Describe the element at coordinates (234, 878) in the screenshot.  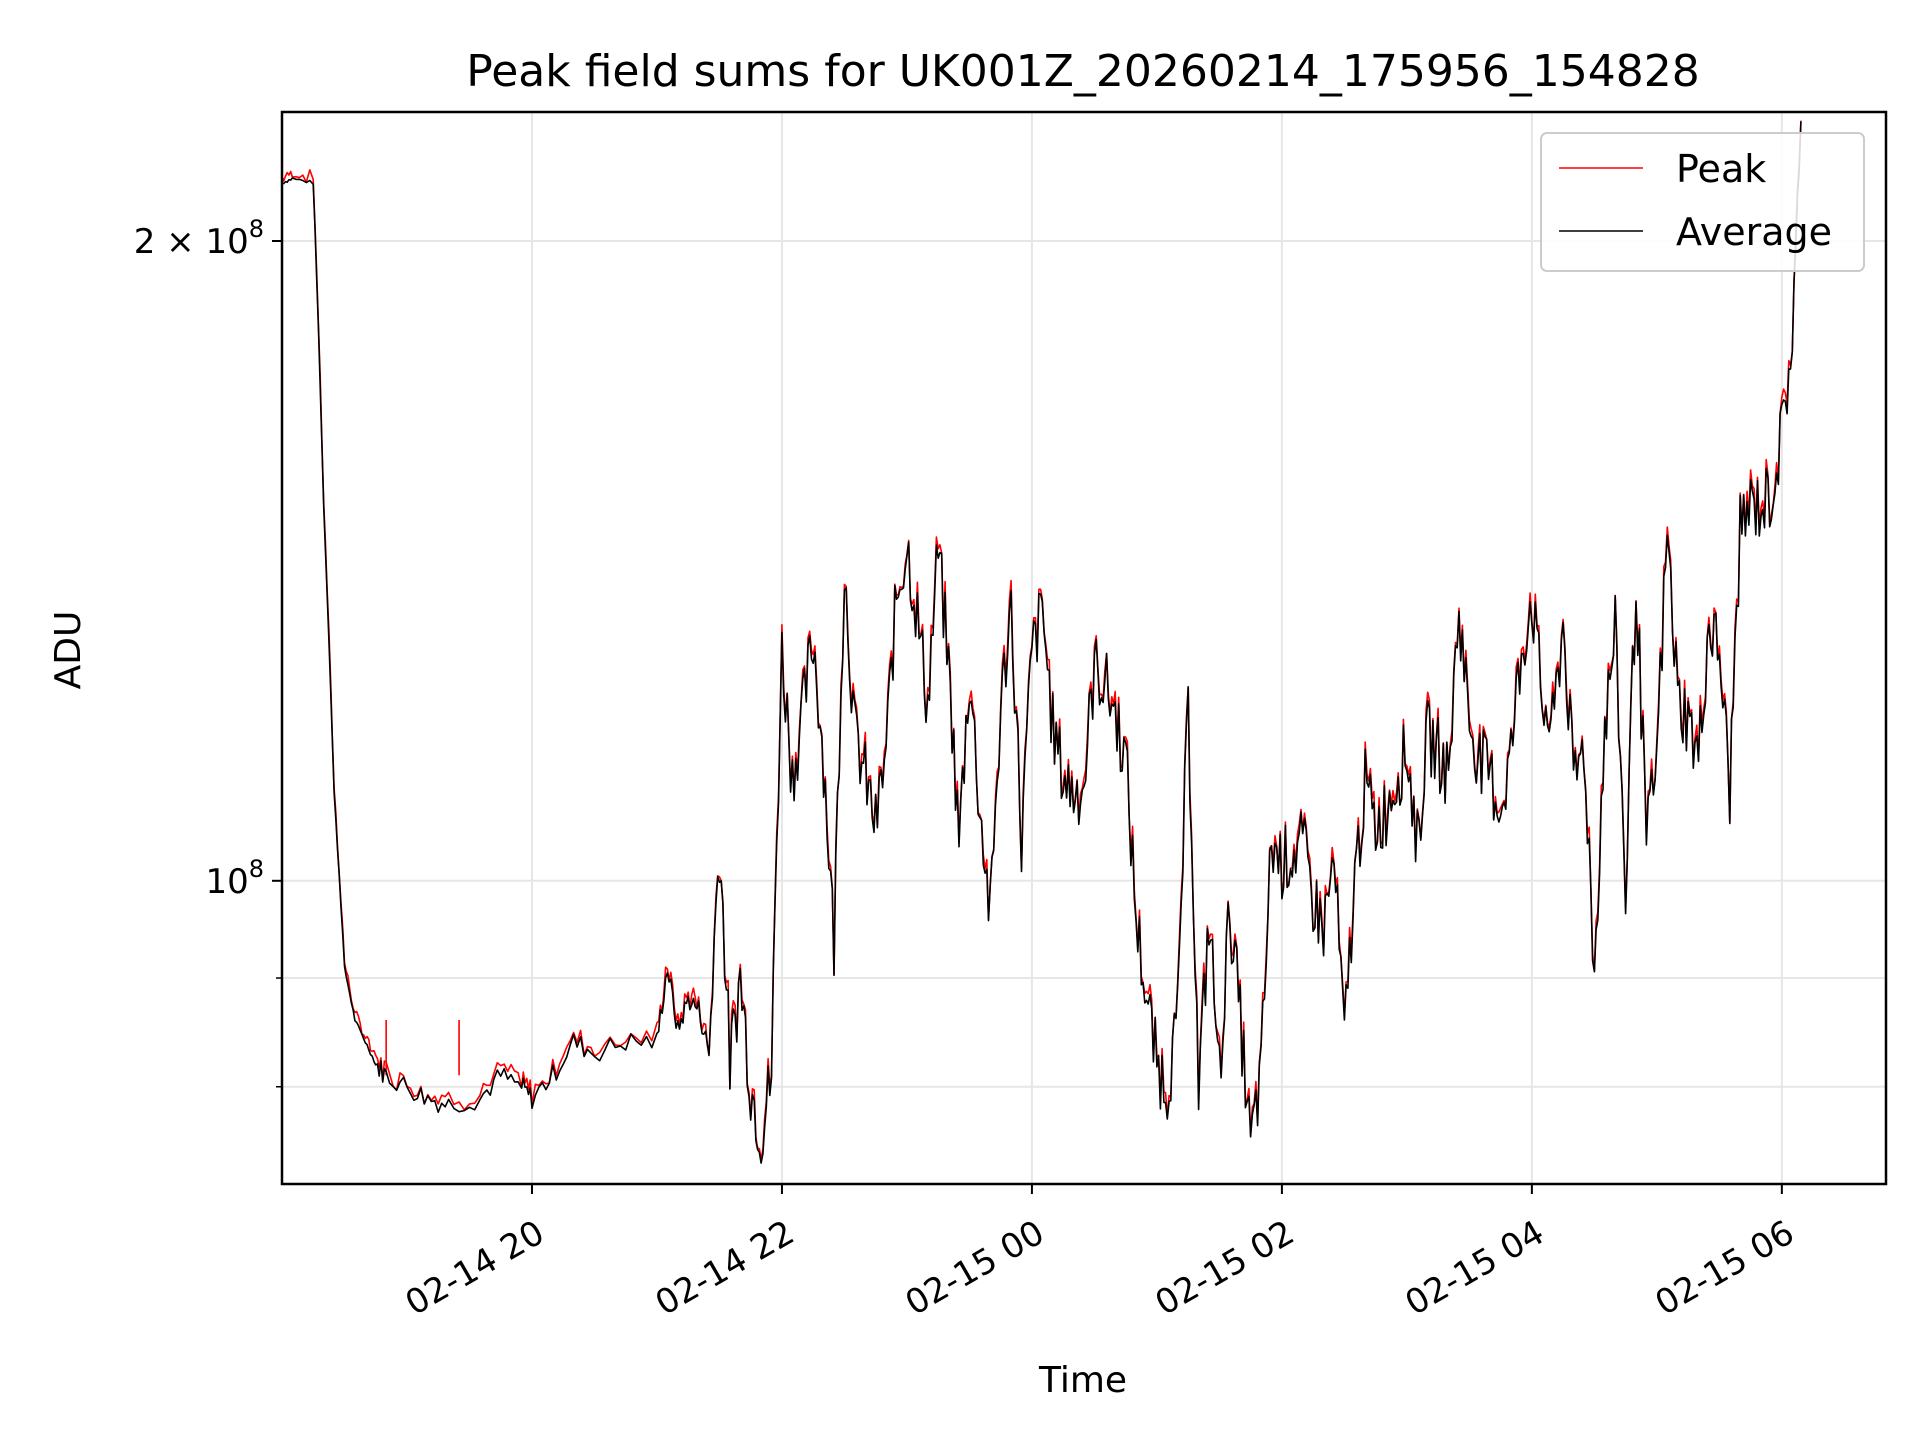
I see `y-tick-label: 108` at that location.